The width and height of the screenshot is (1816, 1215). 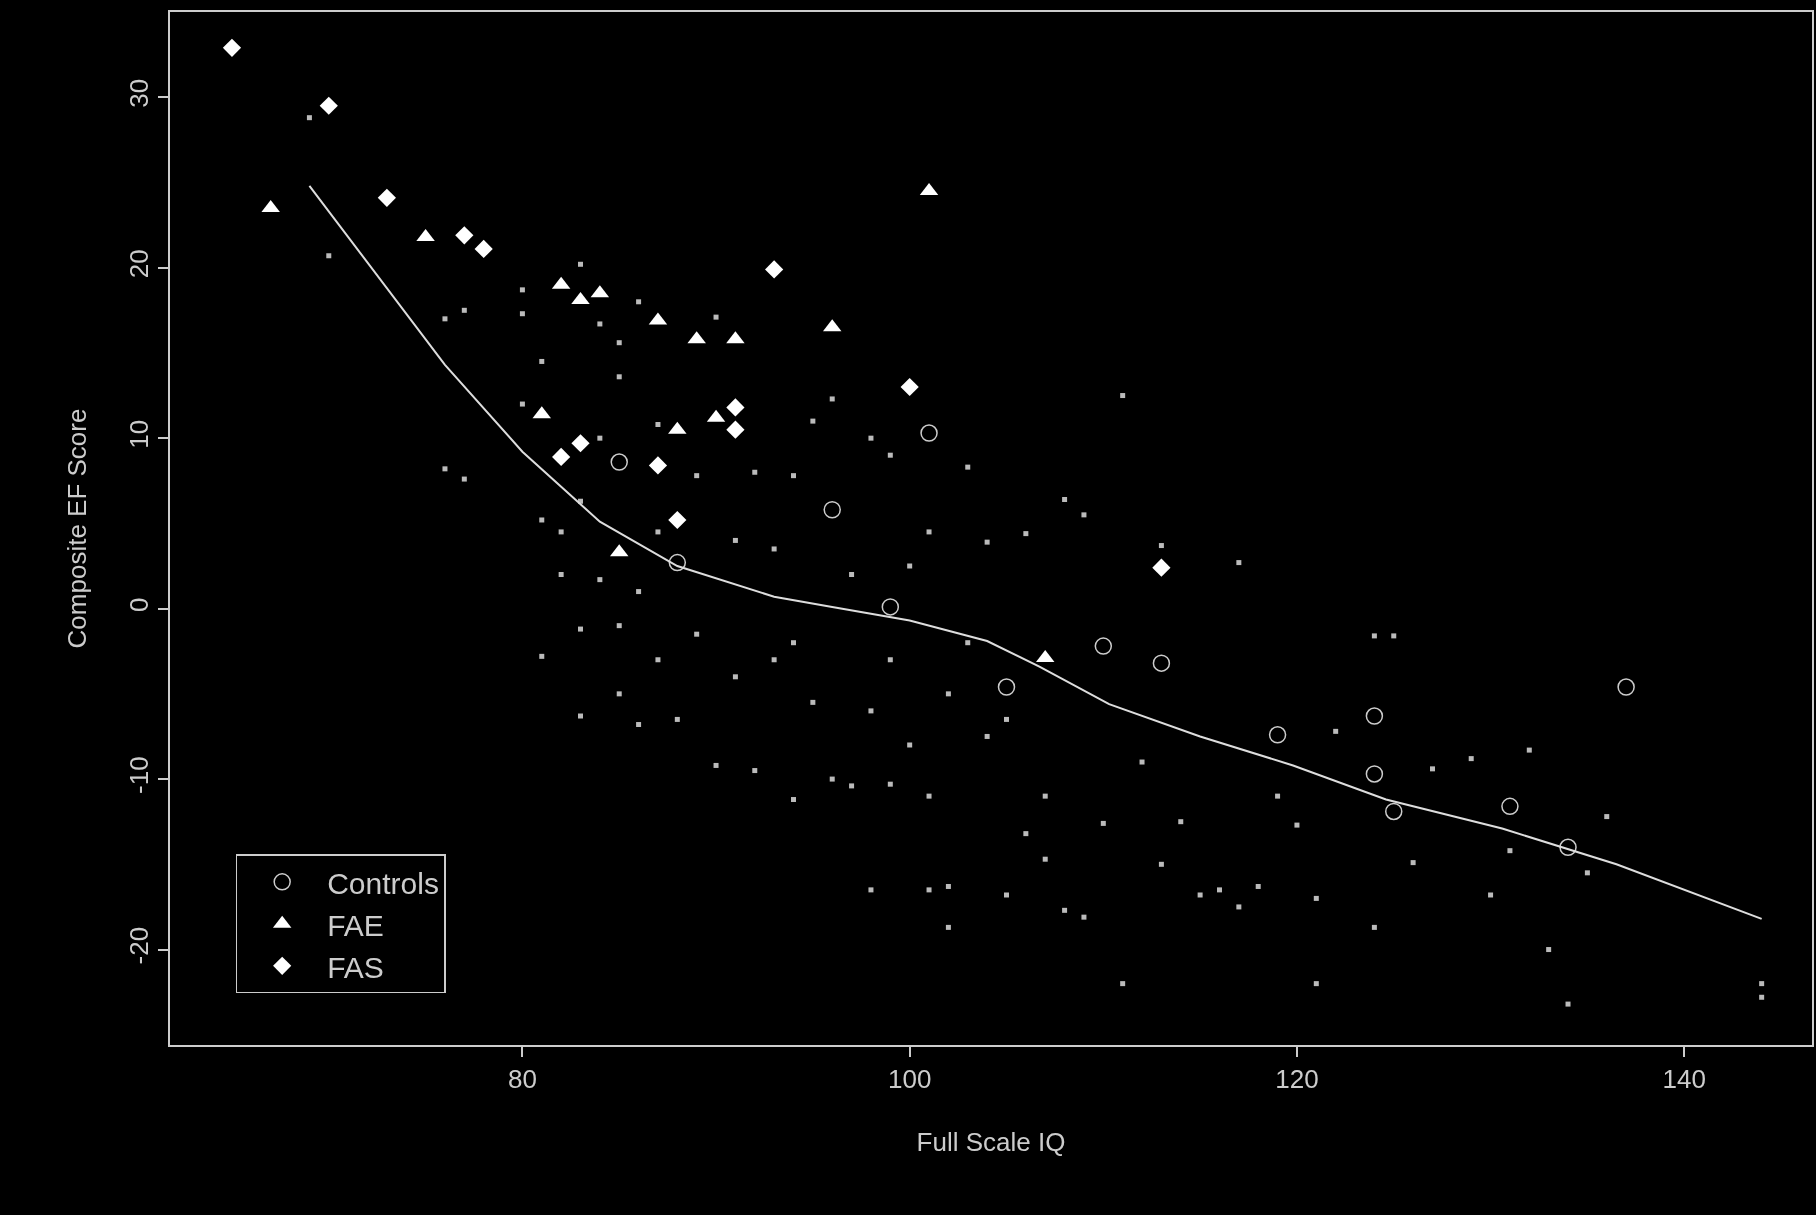 What do you see at coordinates (383, 883) in the screenshot?
I see `legend-label: Controls` at bounding box center [383, 883].